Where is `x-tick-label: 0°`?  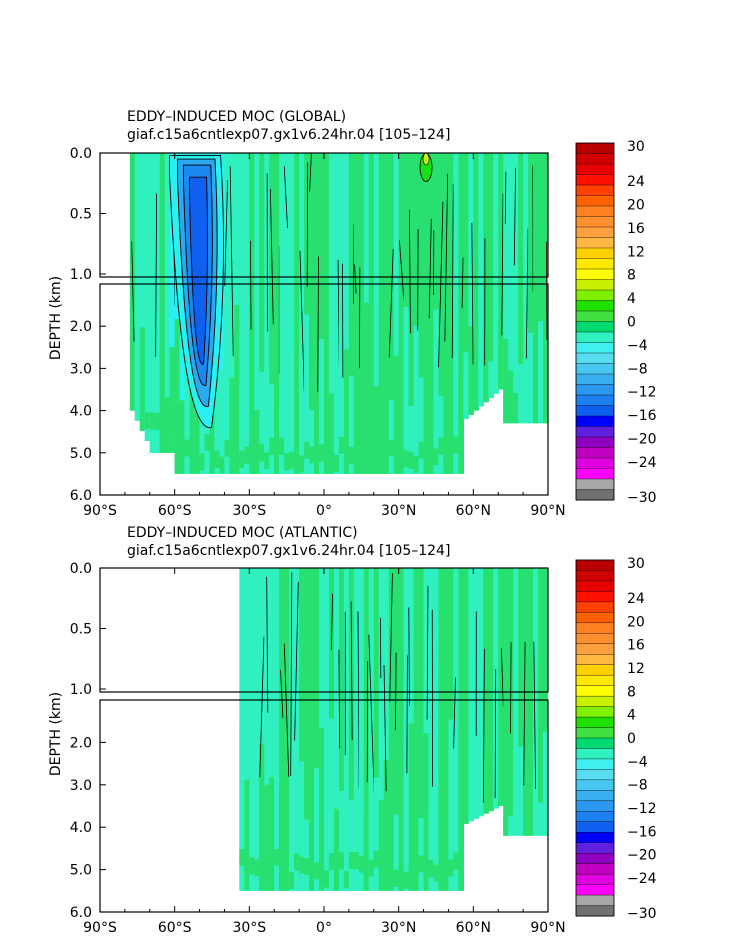
x-tick-label: 0° is located at coordinates (324, 928).